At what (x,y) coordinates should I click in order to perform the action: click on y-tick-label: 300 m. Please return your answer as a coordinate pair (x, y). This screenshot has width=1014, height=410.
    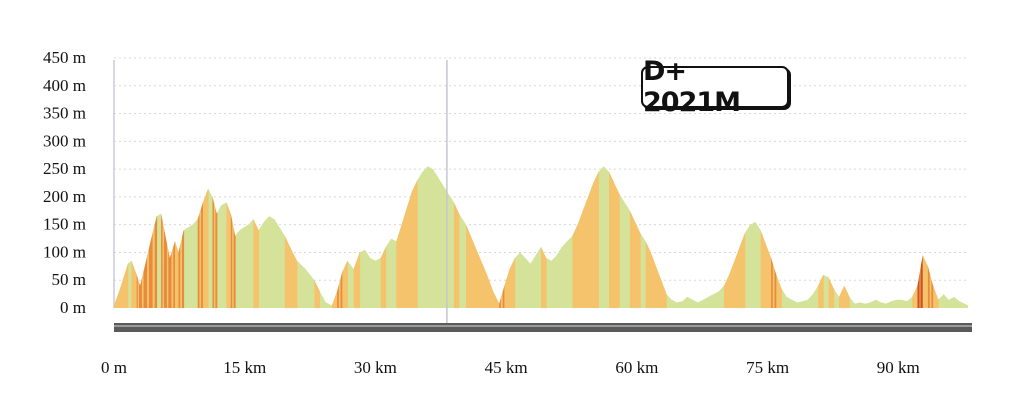
    Looking at the image, I should click on (64, 140).